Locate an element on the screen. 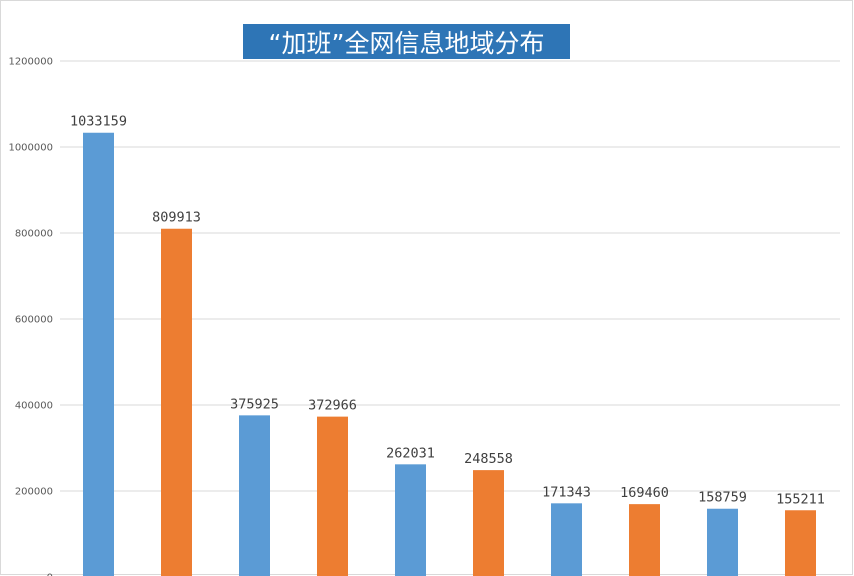 The image size is (854, 576). y-tick-label: 0 is located at coordinates (50, 574).